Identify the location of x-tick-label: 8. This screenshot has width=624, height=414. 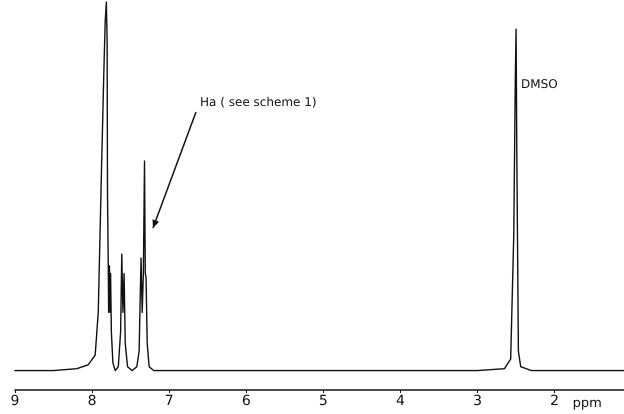
(92, 401).